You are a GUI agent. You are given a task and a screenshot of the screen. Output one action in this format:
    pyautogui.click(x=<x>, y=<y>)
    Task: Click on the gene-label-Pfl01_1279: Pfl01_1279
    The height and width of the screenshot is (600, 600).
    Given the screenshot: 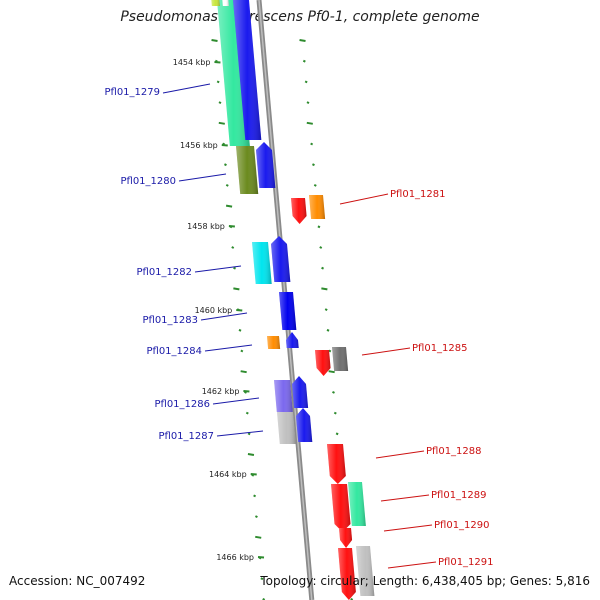 What is the action you would take?
    pyautogui.click(x=132, y=92)
    